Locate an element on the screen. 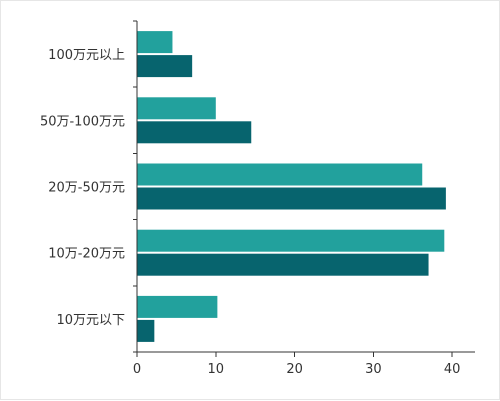  y-tick-label: 20万-50万元 is located at coordinates (86, 188).